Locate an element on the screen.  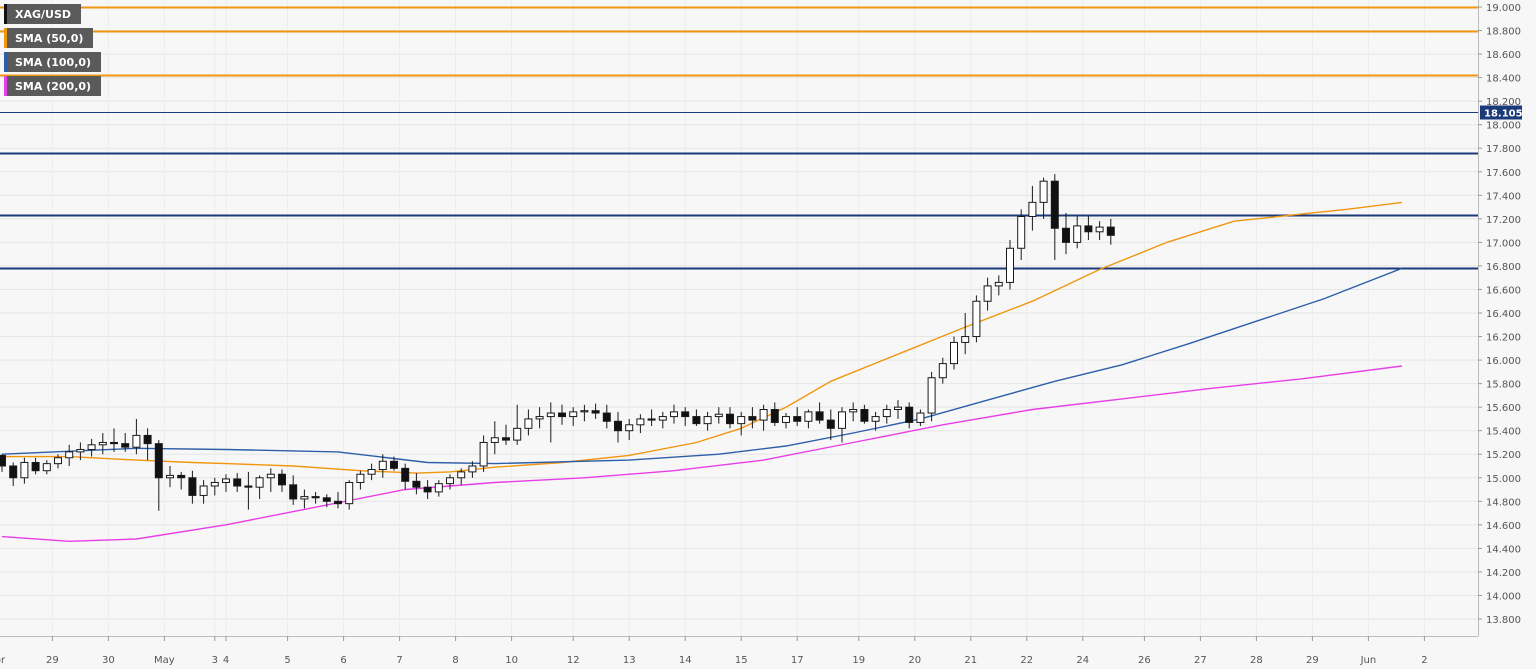
legend-swatch is located at coordinates (5, 38).